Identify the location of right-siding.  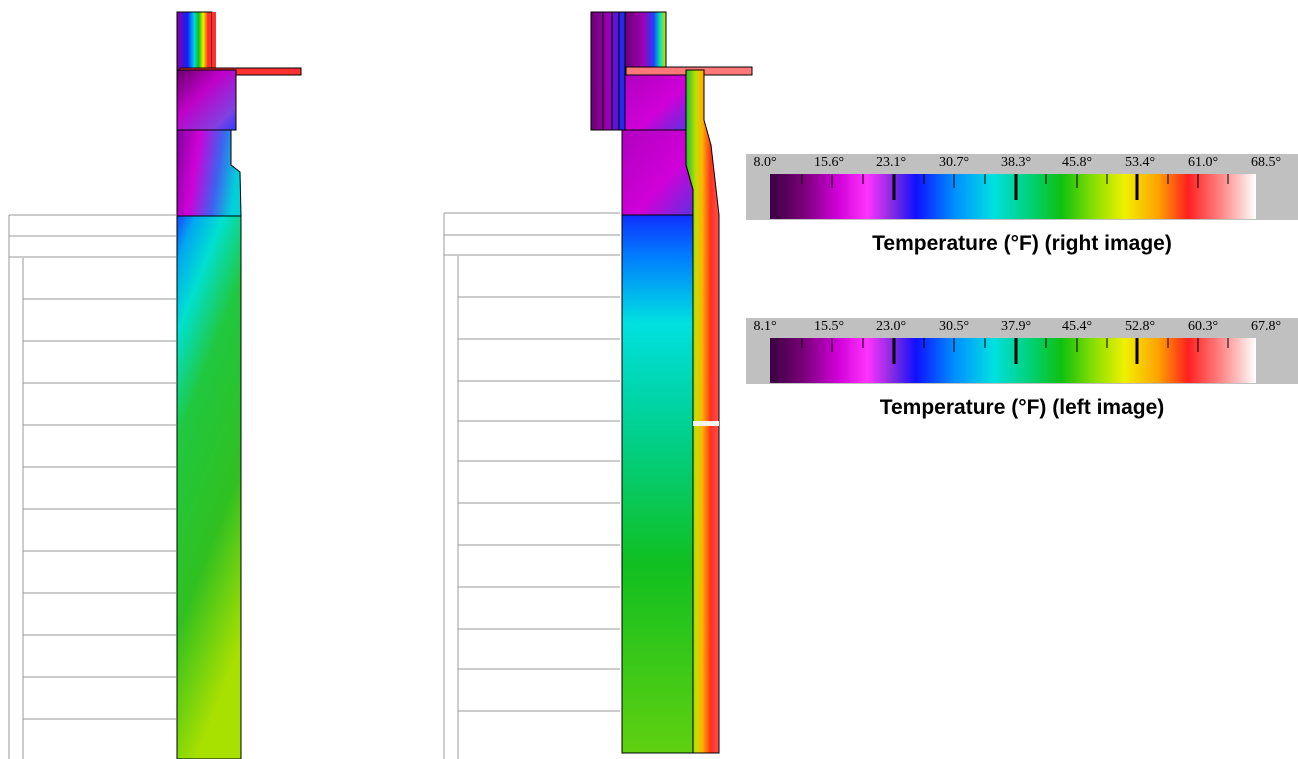
(531, 485).